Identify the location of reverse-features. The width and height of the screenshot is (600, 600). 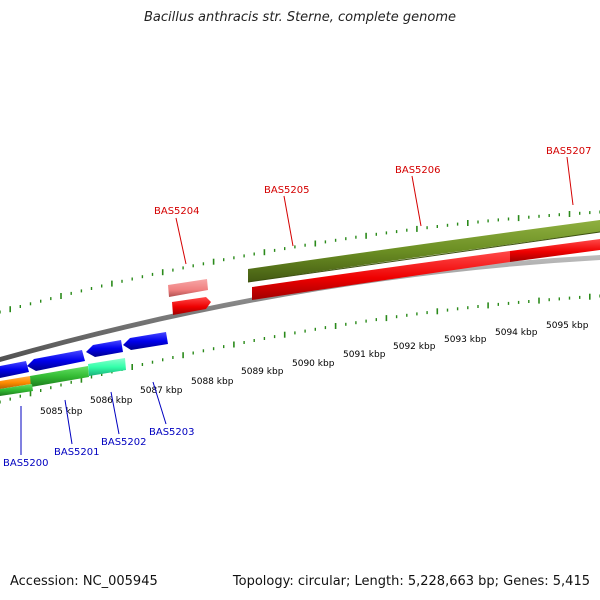
(84, 364).